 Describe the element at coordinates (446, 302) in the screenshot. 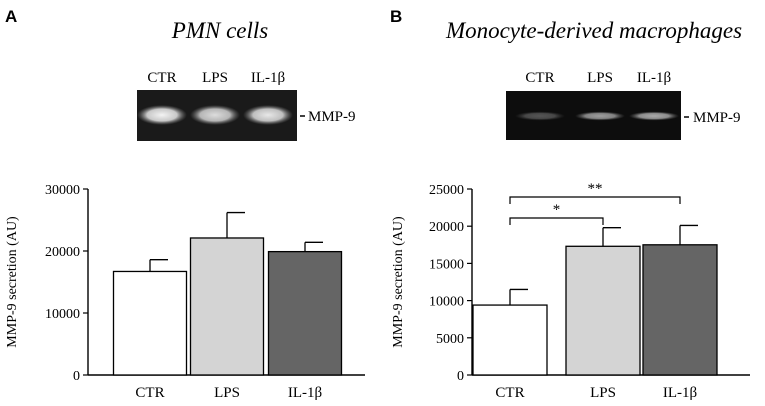

I see `chart-b-ytick-label-2: 10000` at that location.